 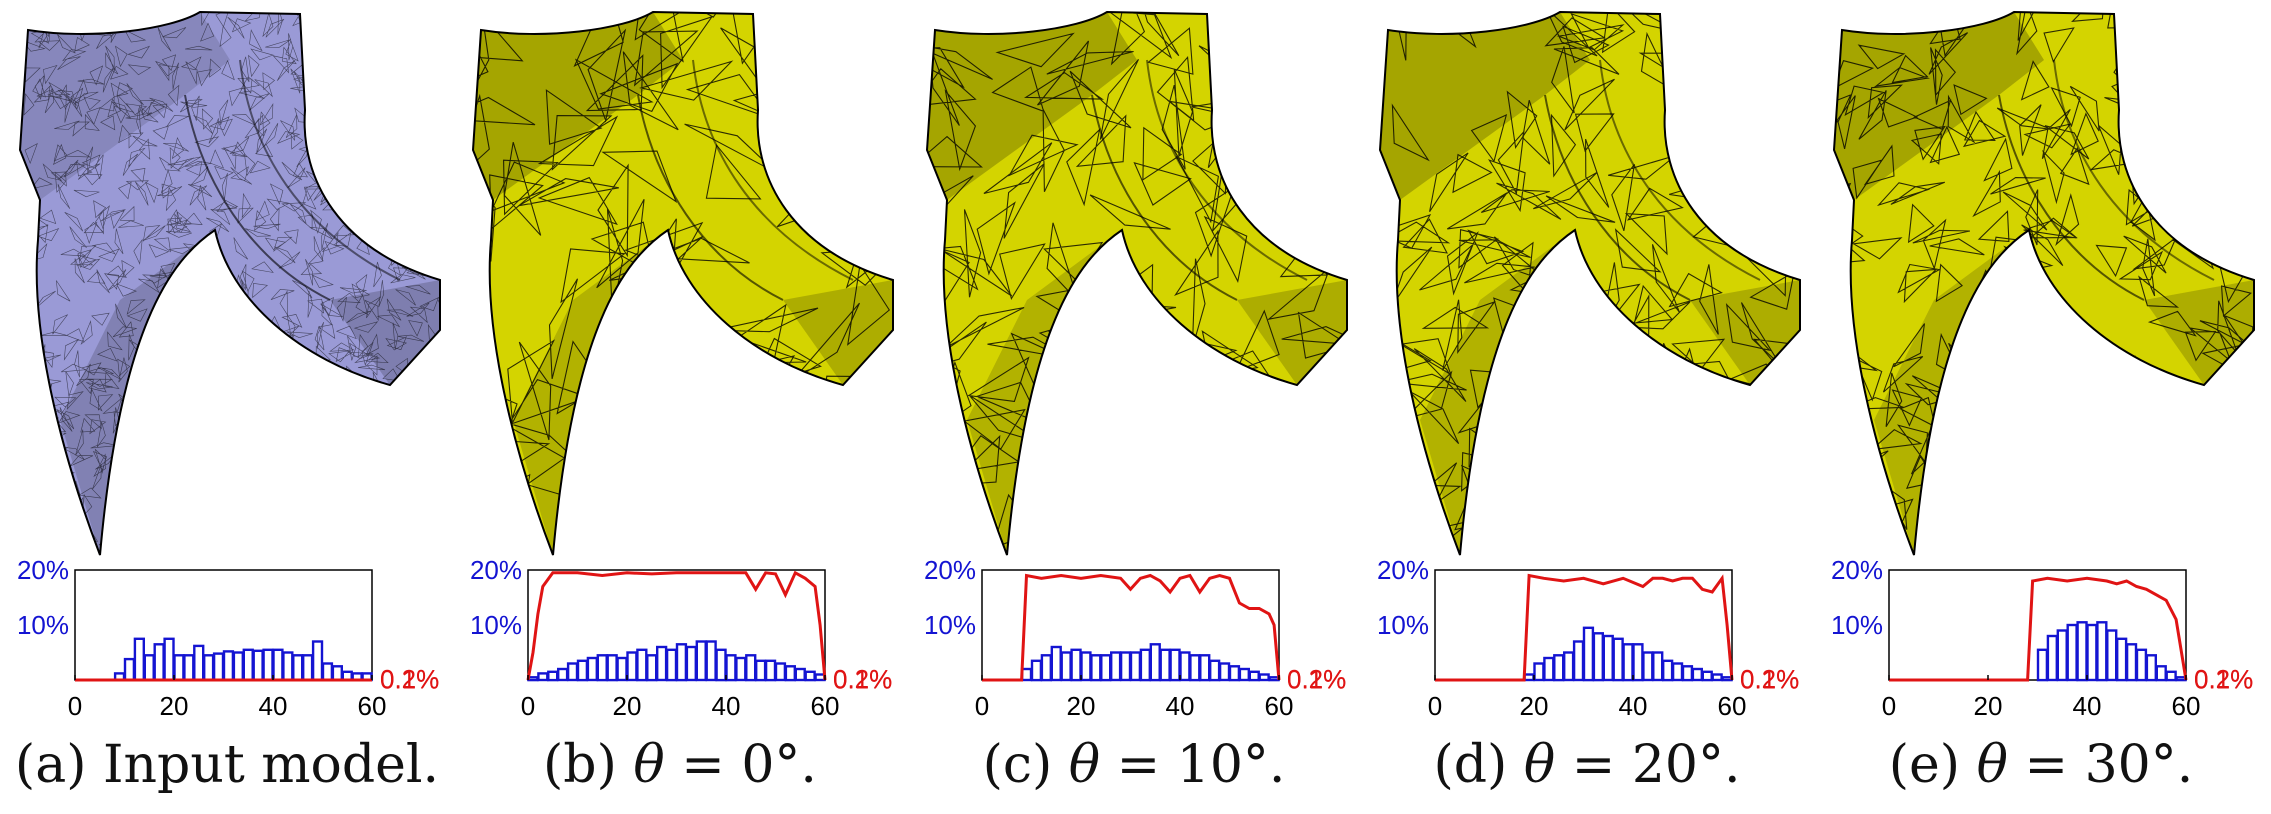 I want to click on caption-prefix: (c), so click(x=1025, y=765).